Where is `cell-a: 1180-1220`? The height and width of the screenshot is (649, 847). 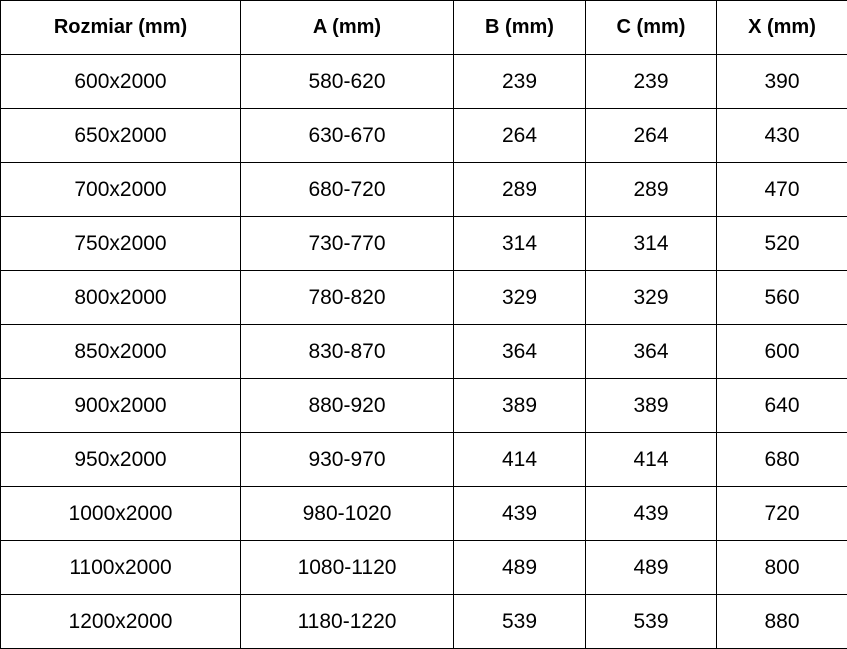 cell-a: 1180-1220 is located at coordinates (347, 621).